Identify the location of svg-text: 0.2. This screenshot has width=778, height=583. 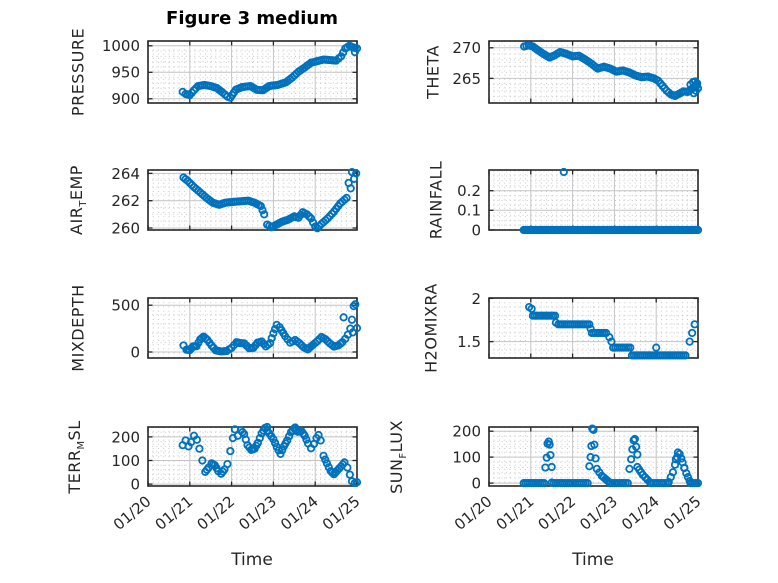
(469, 191).